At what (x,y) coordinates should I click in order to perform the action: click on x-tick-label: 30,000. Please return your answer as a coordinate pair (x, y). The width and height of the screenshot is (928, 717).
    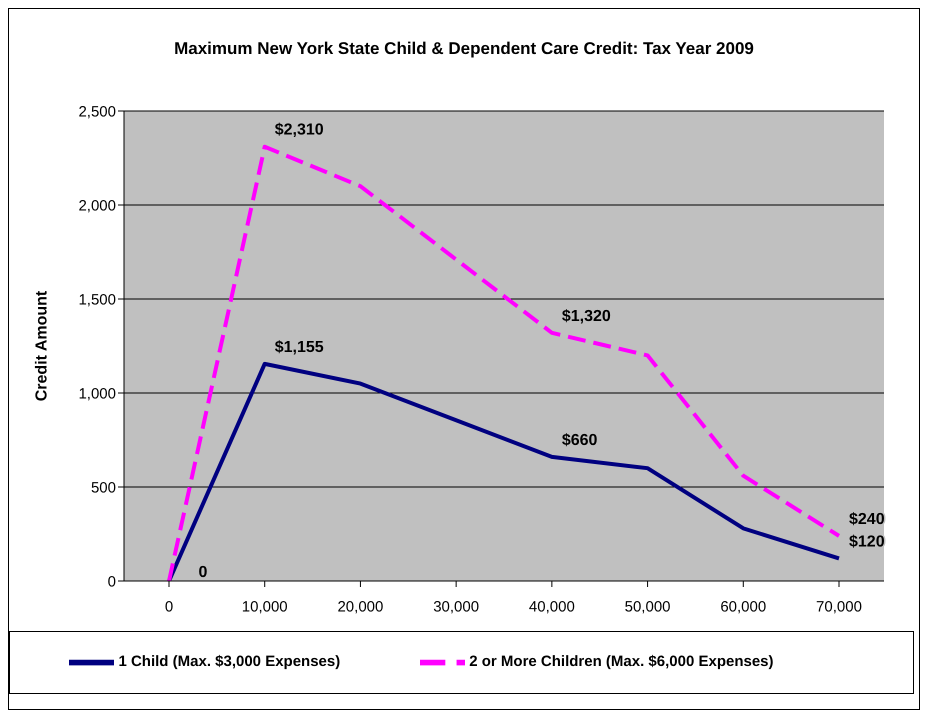
    Looking at the image, I should click on (456, 607).